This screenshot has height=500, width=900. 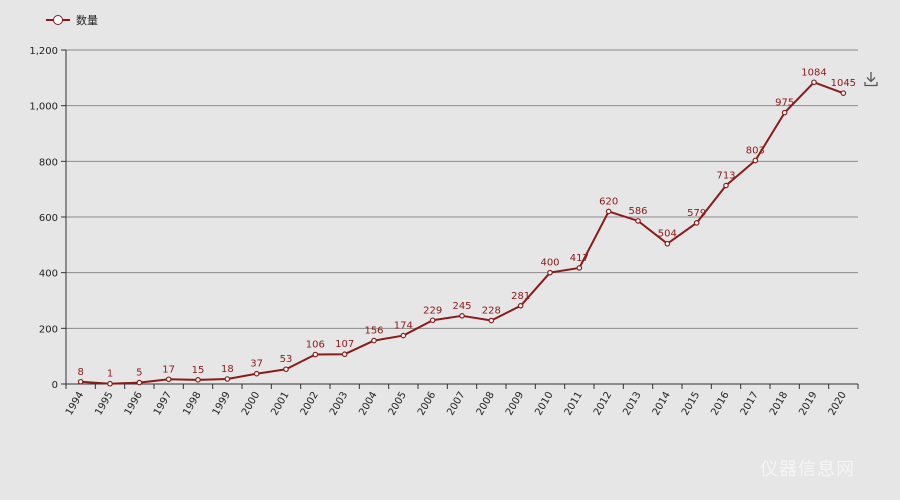 I want to click on legend-label: 数量, so click(x=87, y=20).